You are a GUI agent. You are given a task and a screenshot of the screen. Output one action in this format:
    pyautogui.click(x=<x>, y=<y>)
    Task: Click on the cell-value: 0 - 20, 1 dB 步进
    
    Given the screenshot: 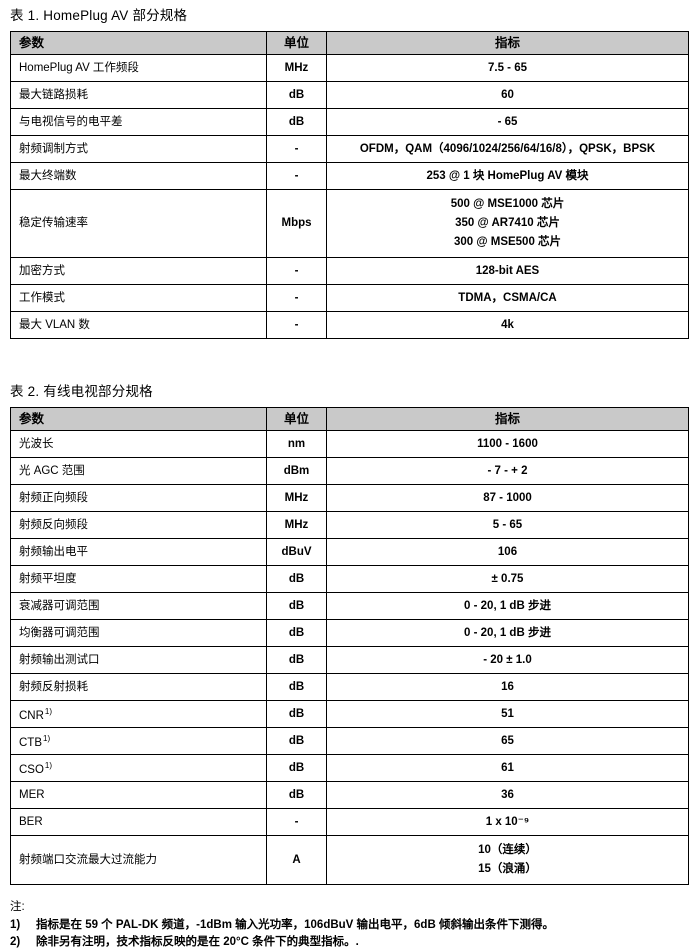 What is the action you would take?
    pyautogui.click(x=507, y=606)
    